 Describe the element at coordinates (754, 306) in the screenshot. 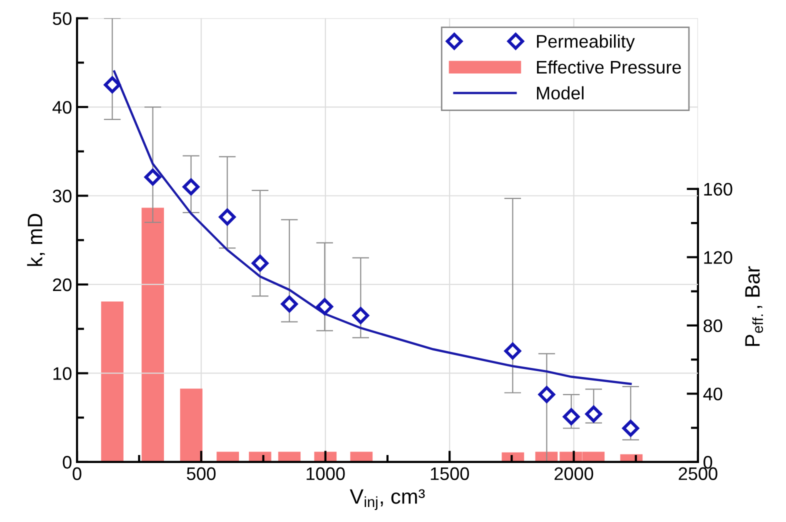

I see `y2-axis-title: P$_{eff.}$, Bar` at that location.